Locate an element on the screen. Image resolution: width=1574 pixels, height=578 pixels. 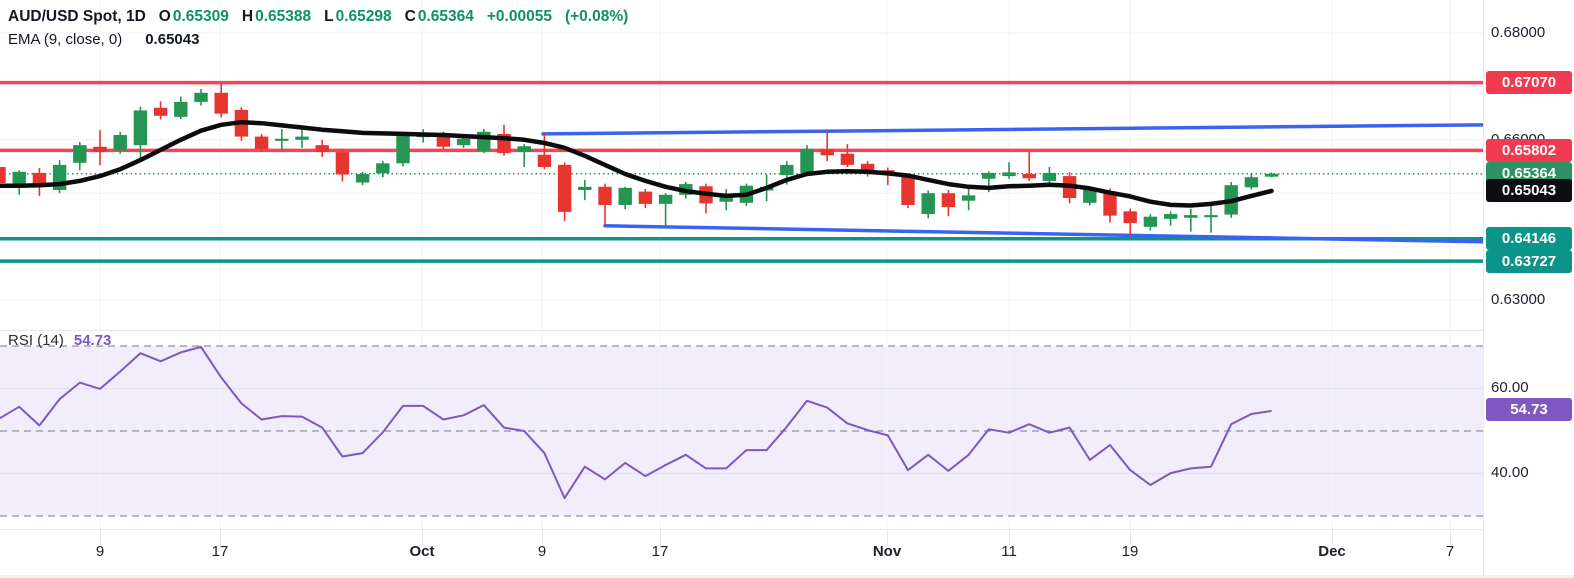
time-axis-label: Dec is located at coordinates (1332, 551).